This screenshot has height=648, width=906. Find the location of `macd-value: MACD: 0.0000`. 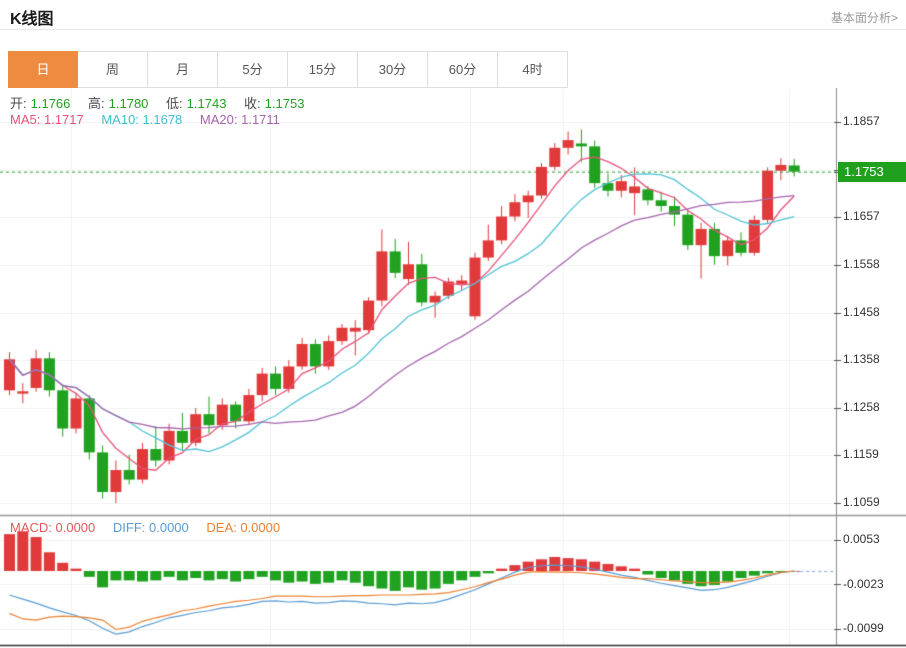

macd-value: MACD: 0.0000 is located at coordinates (53, 527).